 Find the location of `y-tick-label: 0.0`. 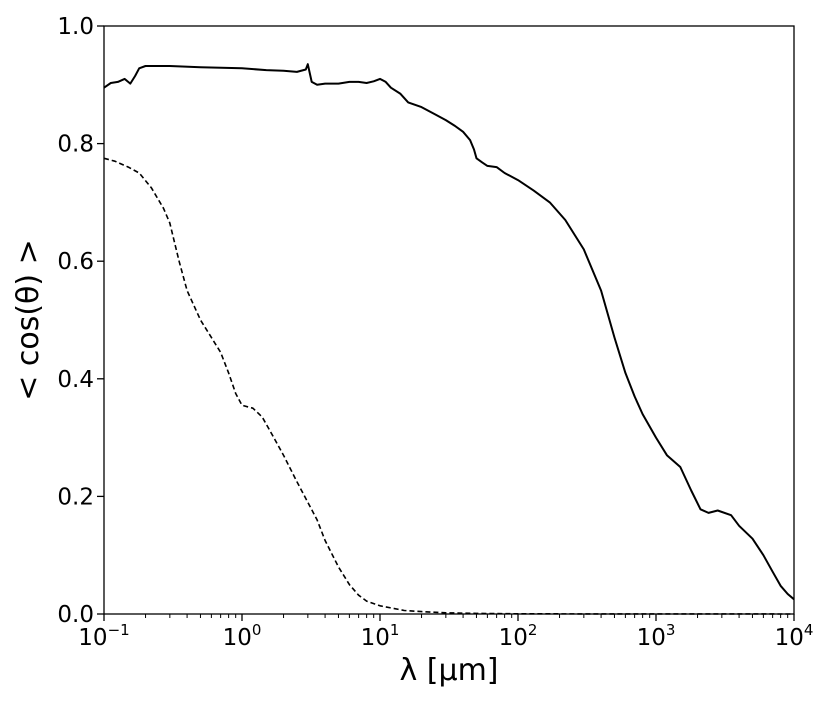

y-tick-label: 0.0 is located at coordinates (75, 615).